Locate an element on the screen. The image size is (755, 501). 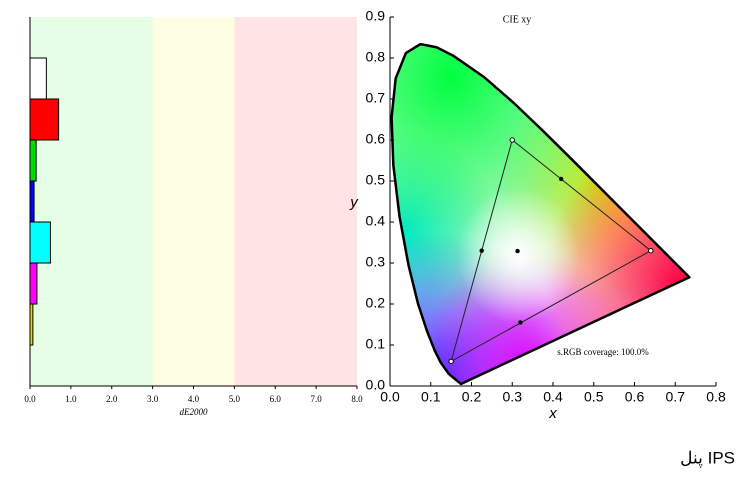
x-tick-label: 0.5 is located at coordinates (594, 397).